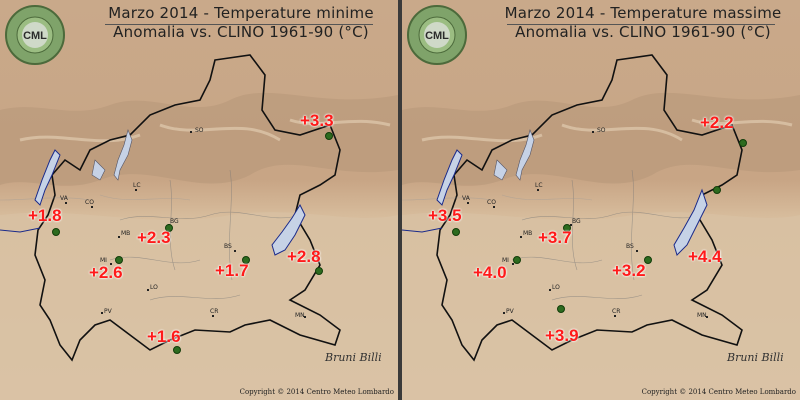 This screenshot has width=800, height=400. I want to click on anomaly-value: +3.3, so click(317, 120).